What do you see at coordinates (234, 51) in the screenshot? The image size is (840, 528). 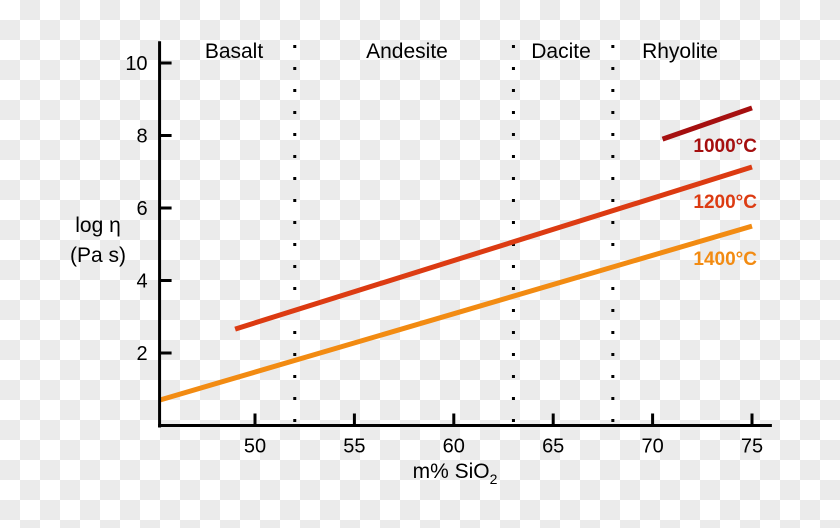 I see `region-label-basalt: Basalt` at bounding box center [234, 51].